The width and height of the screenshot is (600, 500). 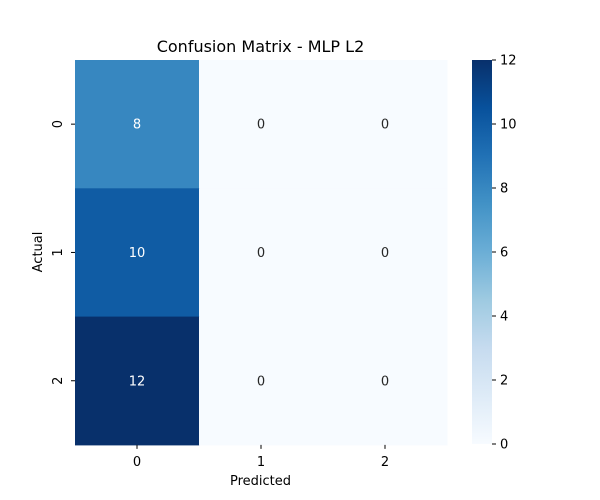 I want to click on colorbar-tick-label: 0, so click(x=504, y=445).